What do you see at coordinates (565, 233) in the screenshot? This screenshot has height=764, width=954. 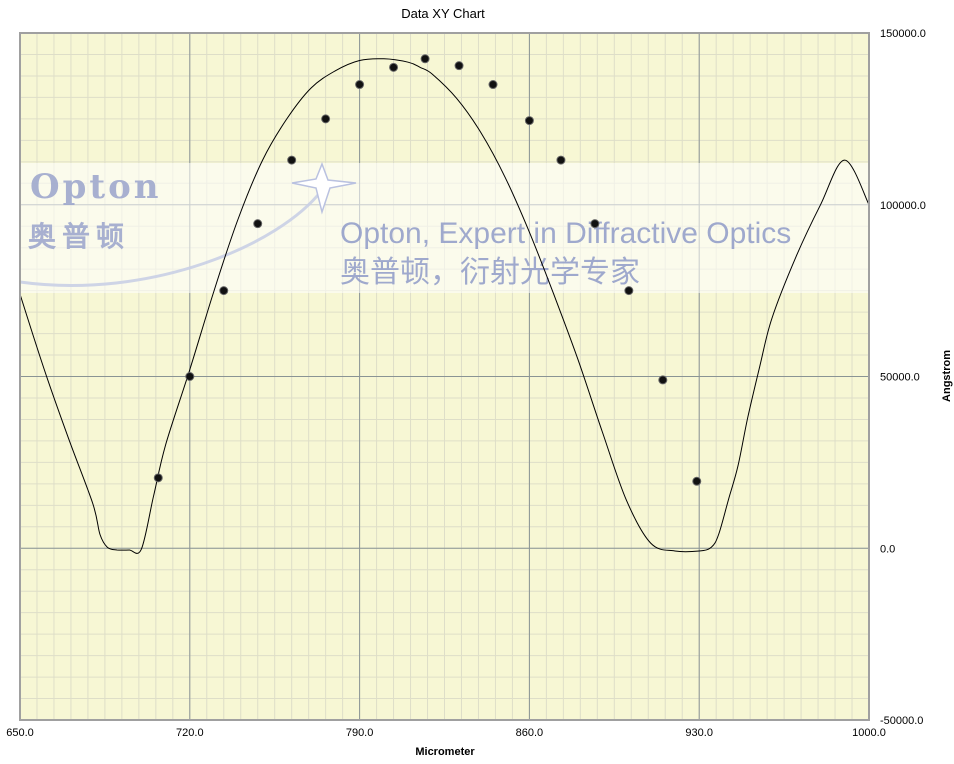 I see `watermark-slogan-en: Opton, Expert in Diffractive Optics` at bounding box center [565, 233].